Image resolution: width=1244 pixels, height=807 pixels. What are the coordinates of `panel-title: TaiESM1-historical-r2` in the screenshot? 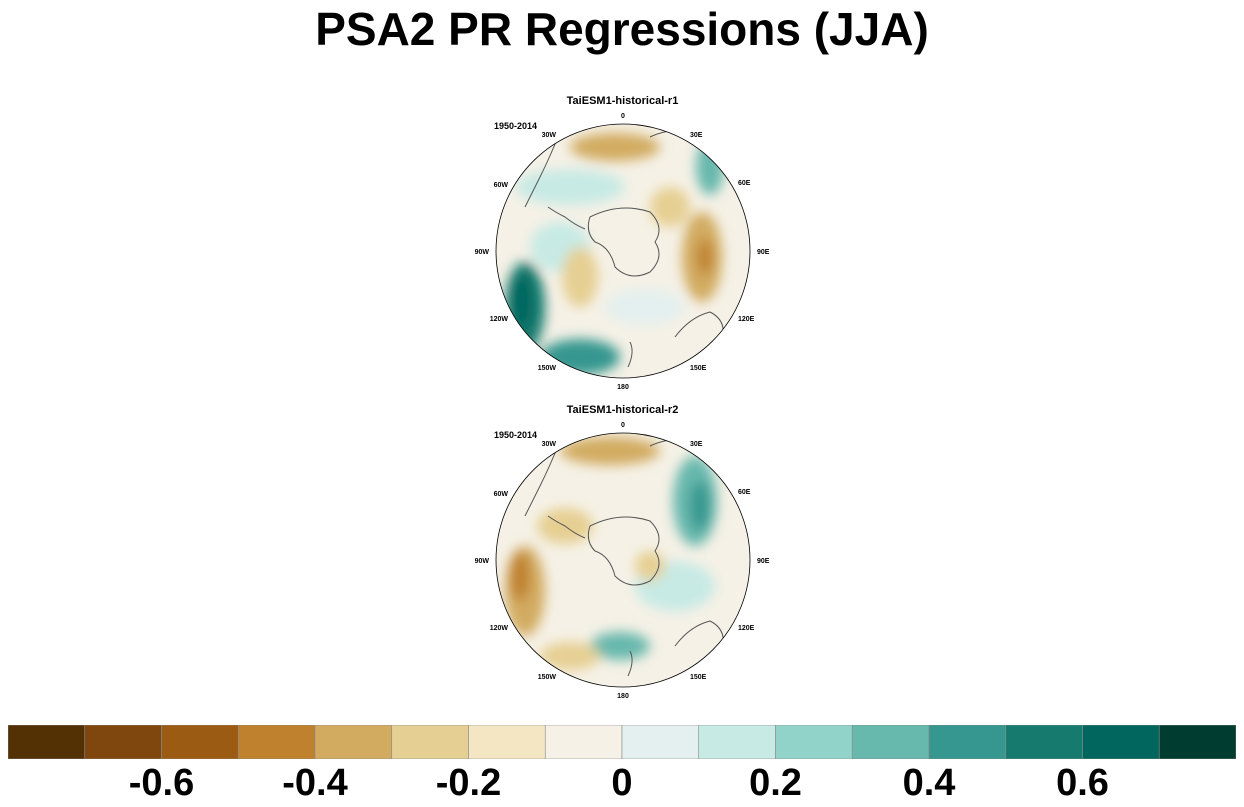 It's located at (622, 410).